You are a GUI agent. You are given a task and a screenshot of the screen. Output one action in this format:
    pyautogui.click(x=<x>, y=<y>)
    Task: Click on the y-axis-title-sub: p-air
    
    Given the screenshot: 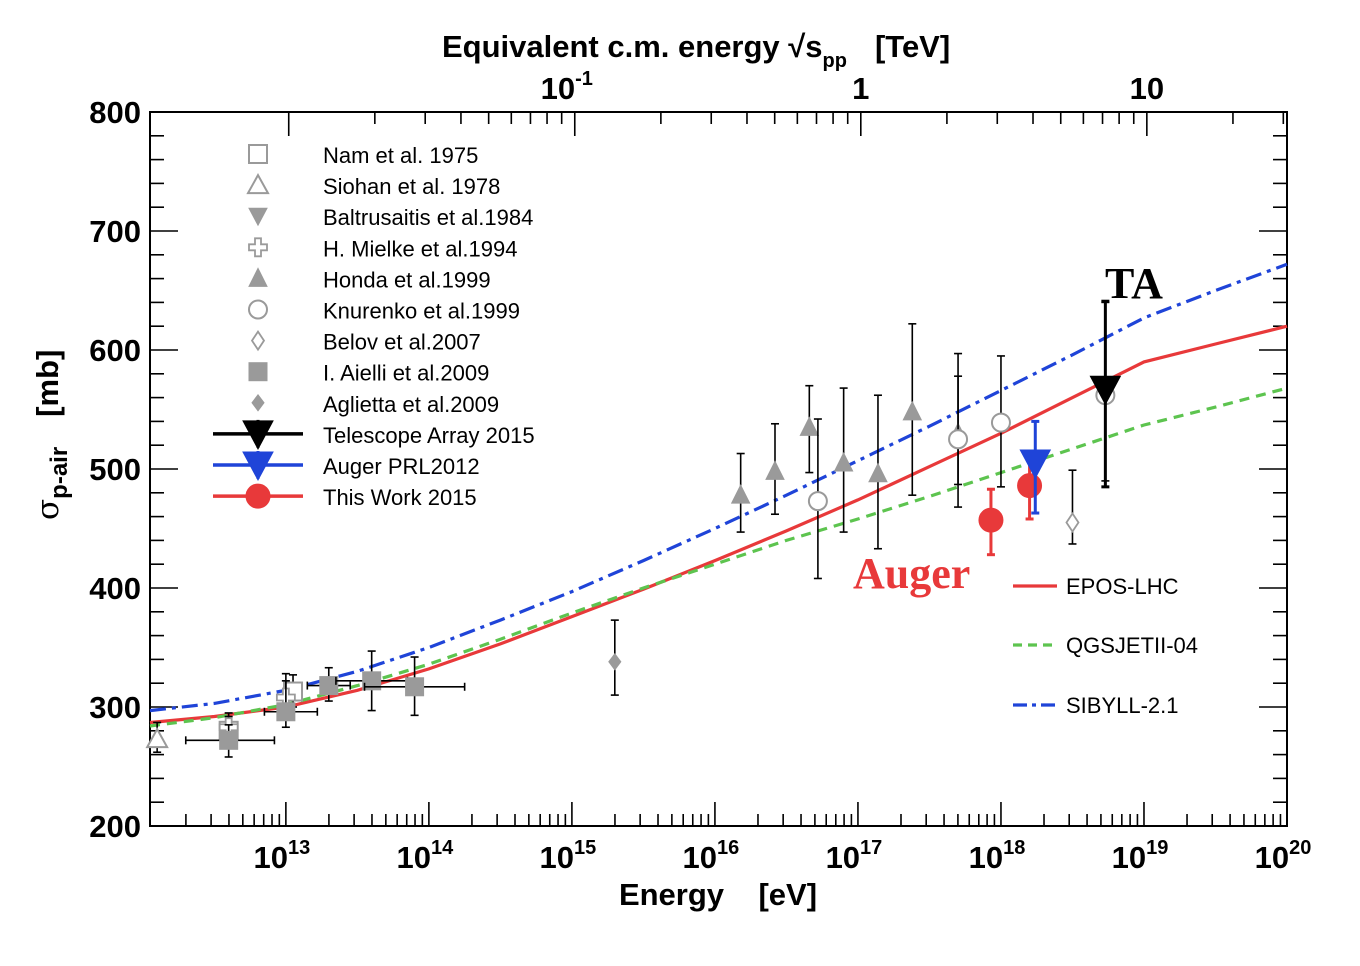 What is the action you would take?
    pyautogui.click(x=59, y=473)
    